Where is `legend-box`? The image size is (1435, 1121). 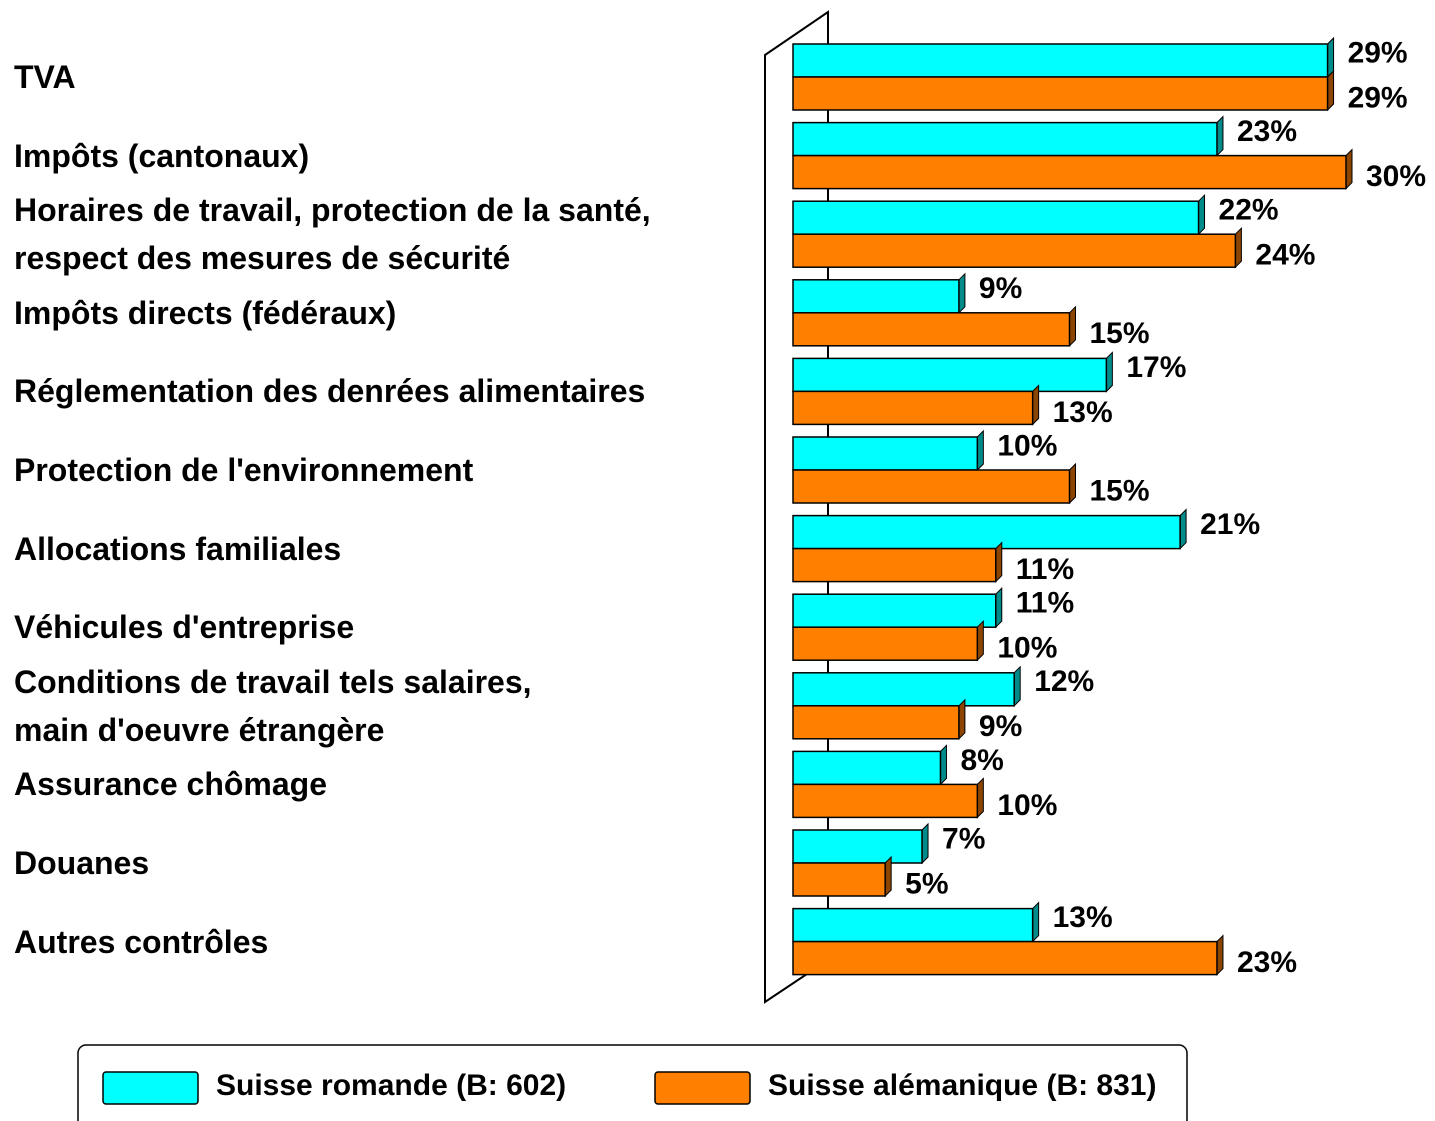
legend-box is located at coordinates (632, 1082).